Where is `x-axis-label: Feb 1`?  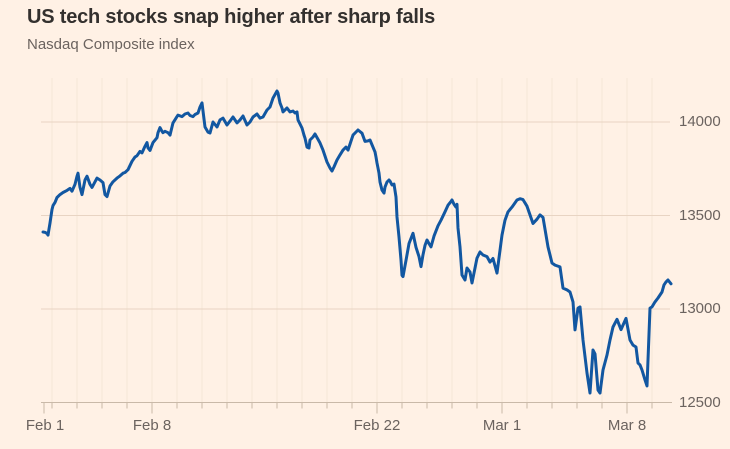 x-axis-label: Feb 1 is located at coordinates (45, 425).